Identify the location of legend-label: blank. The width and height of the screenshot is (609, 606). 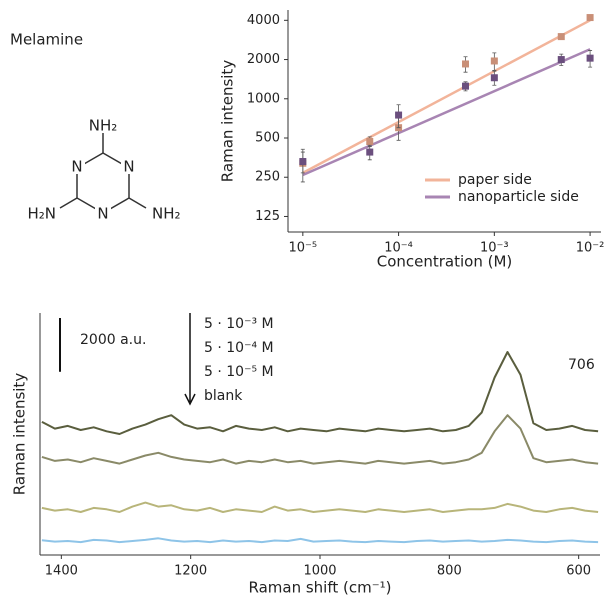
(223, 396).